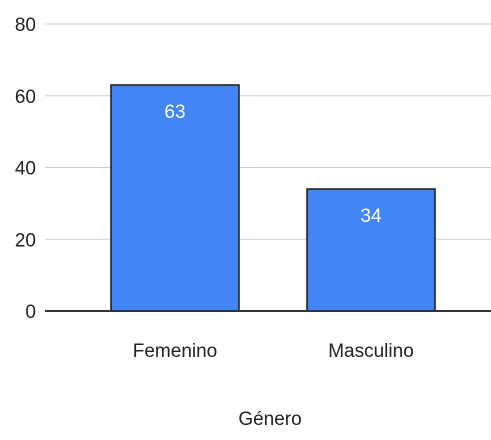 This screenshot has height=440, width=491. I want to click on x-axis-labels: Femenino Masculino, so click(273, 351).